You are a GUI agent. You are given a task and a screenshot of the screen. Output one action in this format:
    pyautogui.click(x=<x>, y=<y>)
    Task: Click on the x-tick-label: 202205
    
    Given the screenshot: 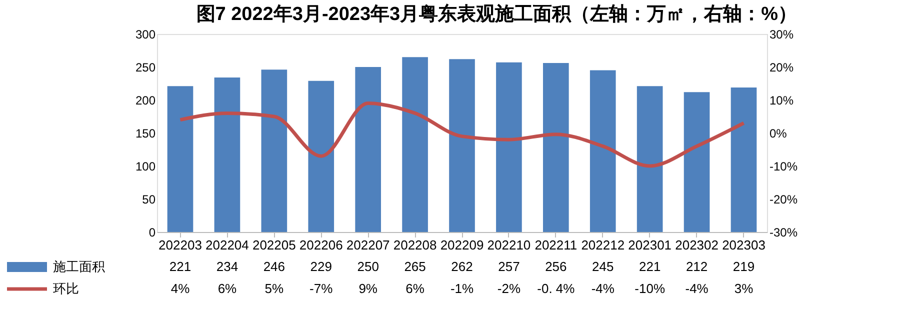 What is the action you would take?
    pyautogui.click(x=274, y=245)
    